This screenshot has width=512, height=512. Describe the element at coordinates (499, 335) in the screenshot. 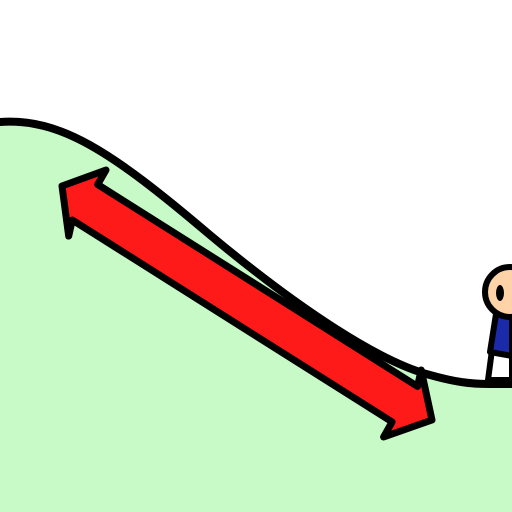

I see `character-shirt` at that location.